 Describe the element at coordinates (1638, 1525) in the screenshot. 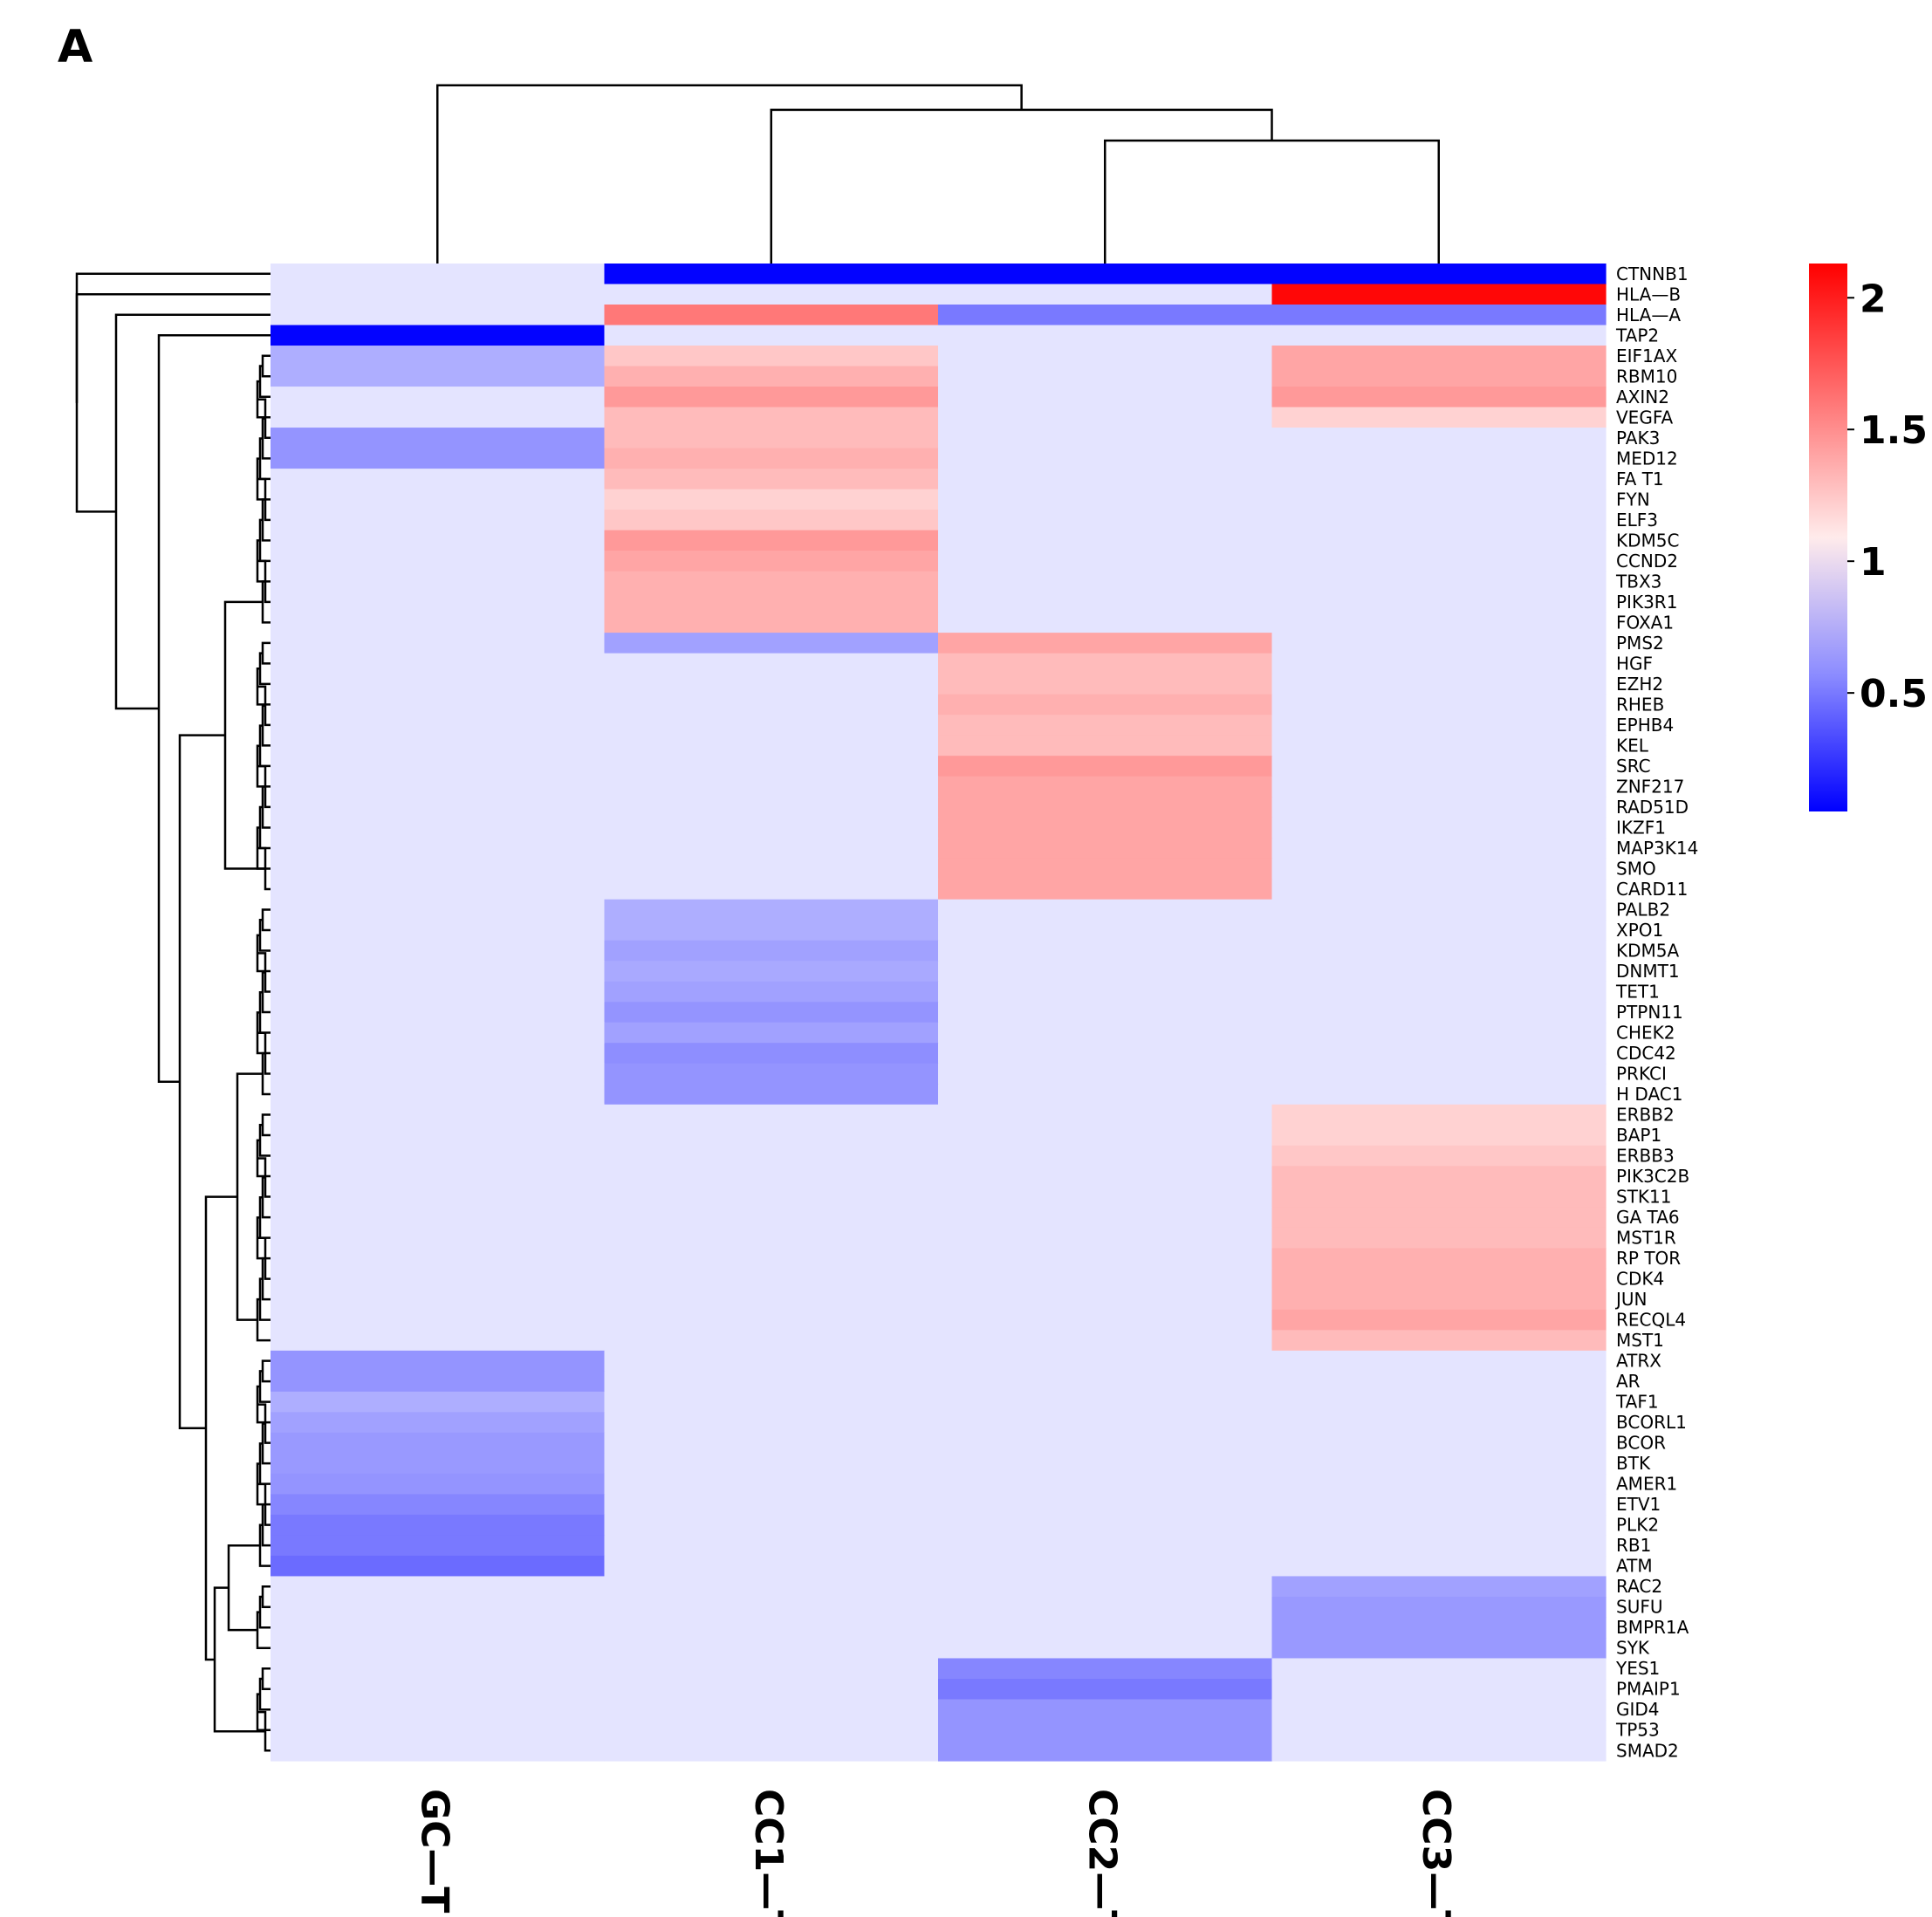

I see `row-label: PLK2` at that location.